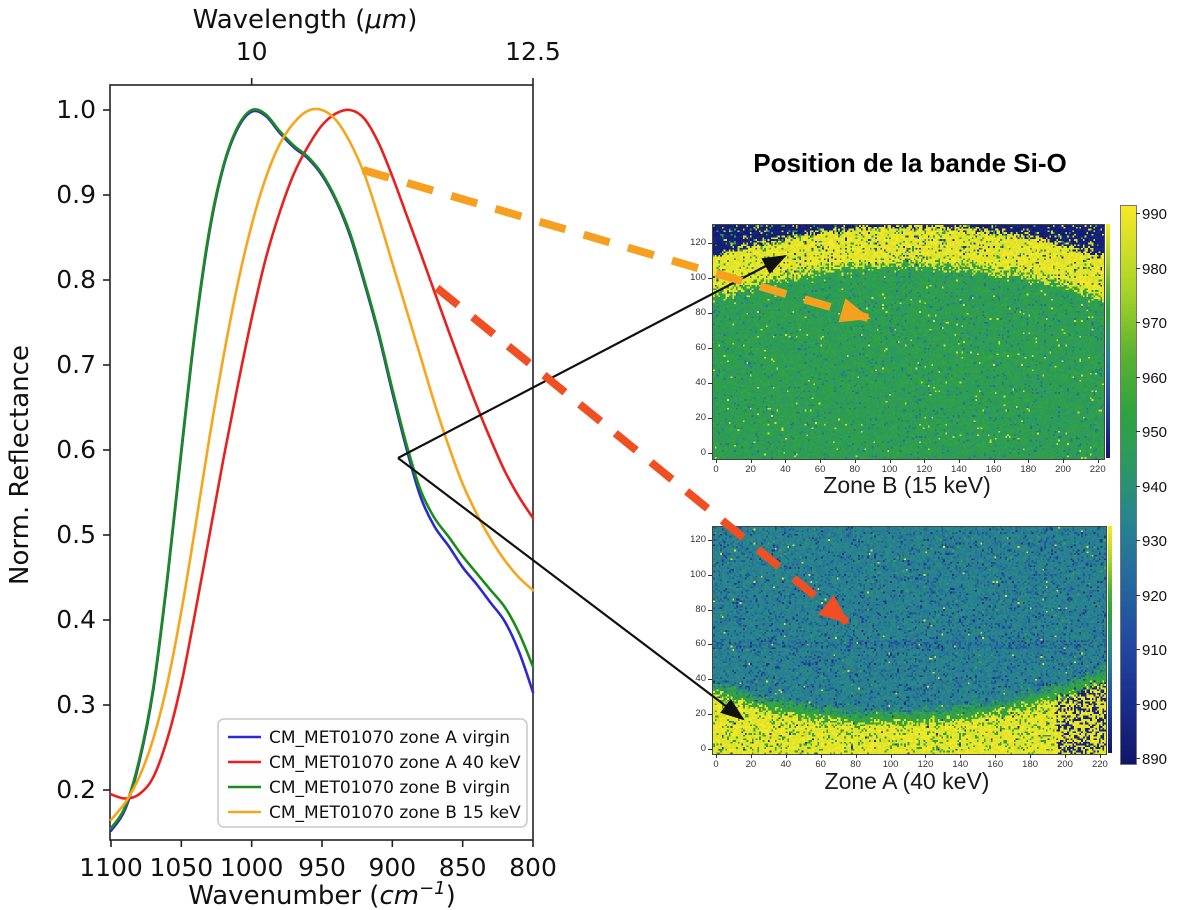 This screenshot has height=910, width=1200. I want to click on y-tick-label: 0.6, so click(76, 449).